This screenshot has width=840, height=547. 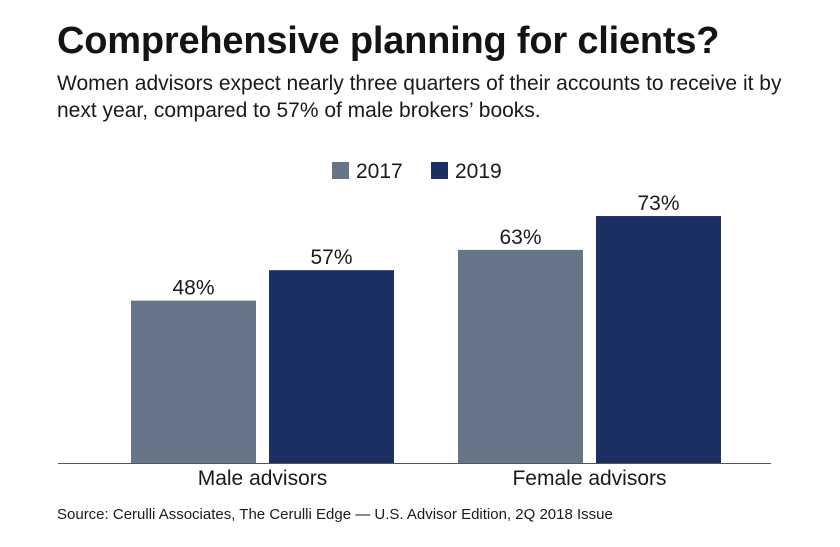 I want to click on bar-female-advisors-2019, so click(x=658, y=339).